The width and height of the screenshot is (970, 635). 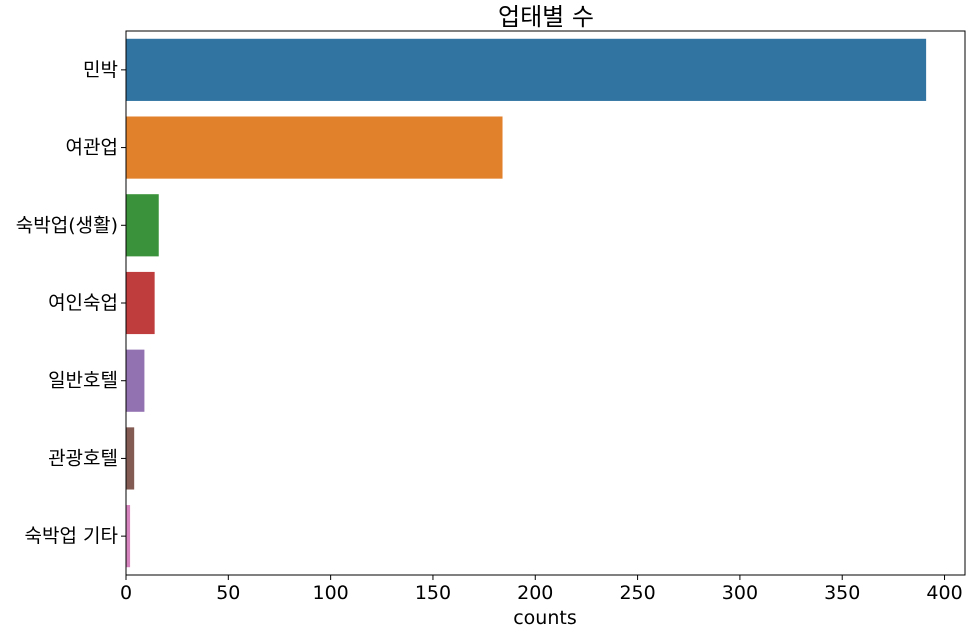 I want to click on x-tick-label: 150, so click(x=433, y=593).